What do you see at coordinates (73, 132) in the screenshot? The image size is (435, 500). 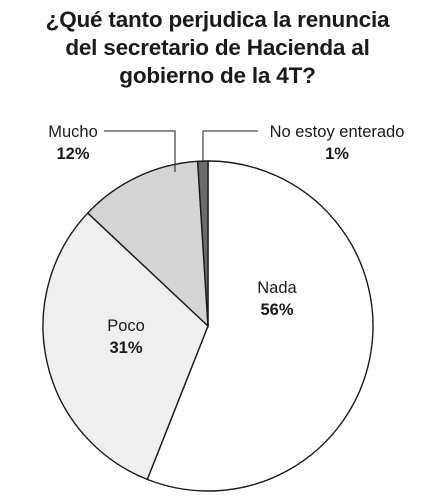 I see `slice-label-mucho: Mucho` at bounding box center [73, 132].